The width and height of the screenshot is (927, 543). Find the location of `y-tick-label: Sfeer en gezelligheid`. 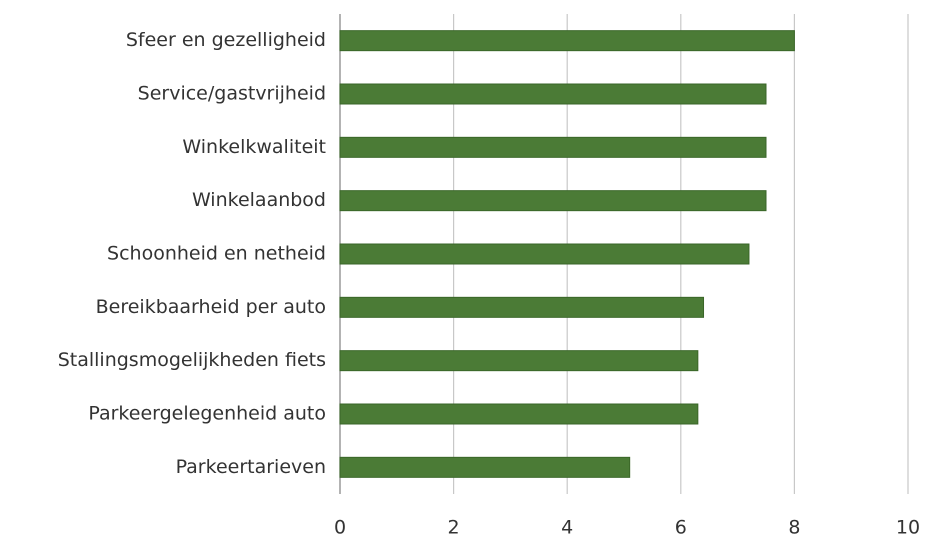

y-tick-label: Sfeer en gezelligheid is located at coordinates (226, 40).